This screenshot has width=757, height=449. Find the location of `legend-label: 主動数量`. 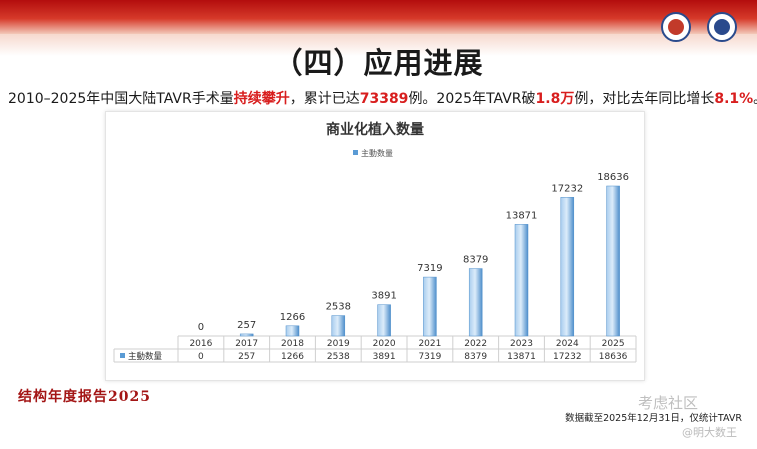

legend-label: 主動数量 is located at coordinates (377, 153).